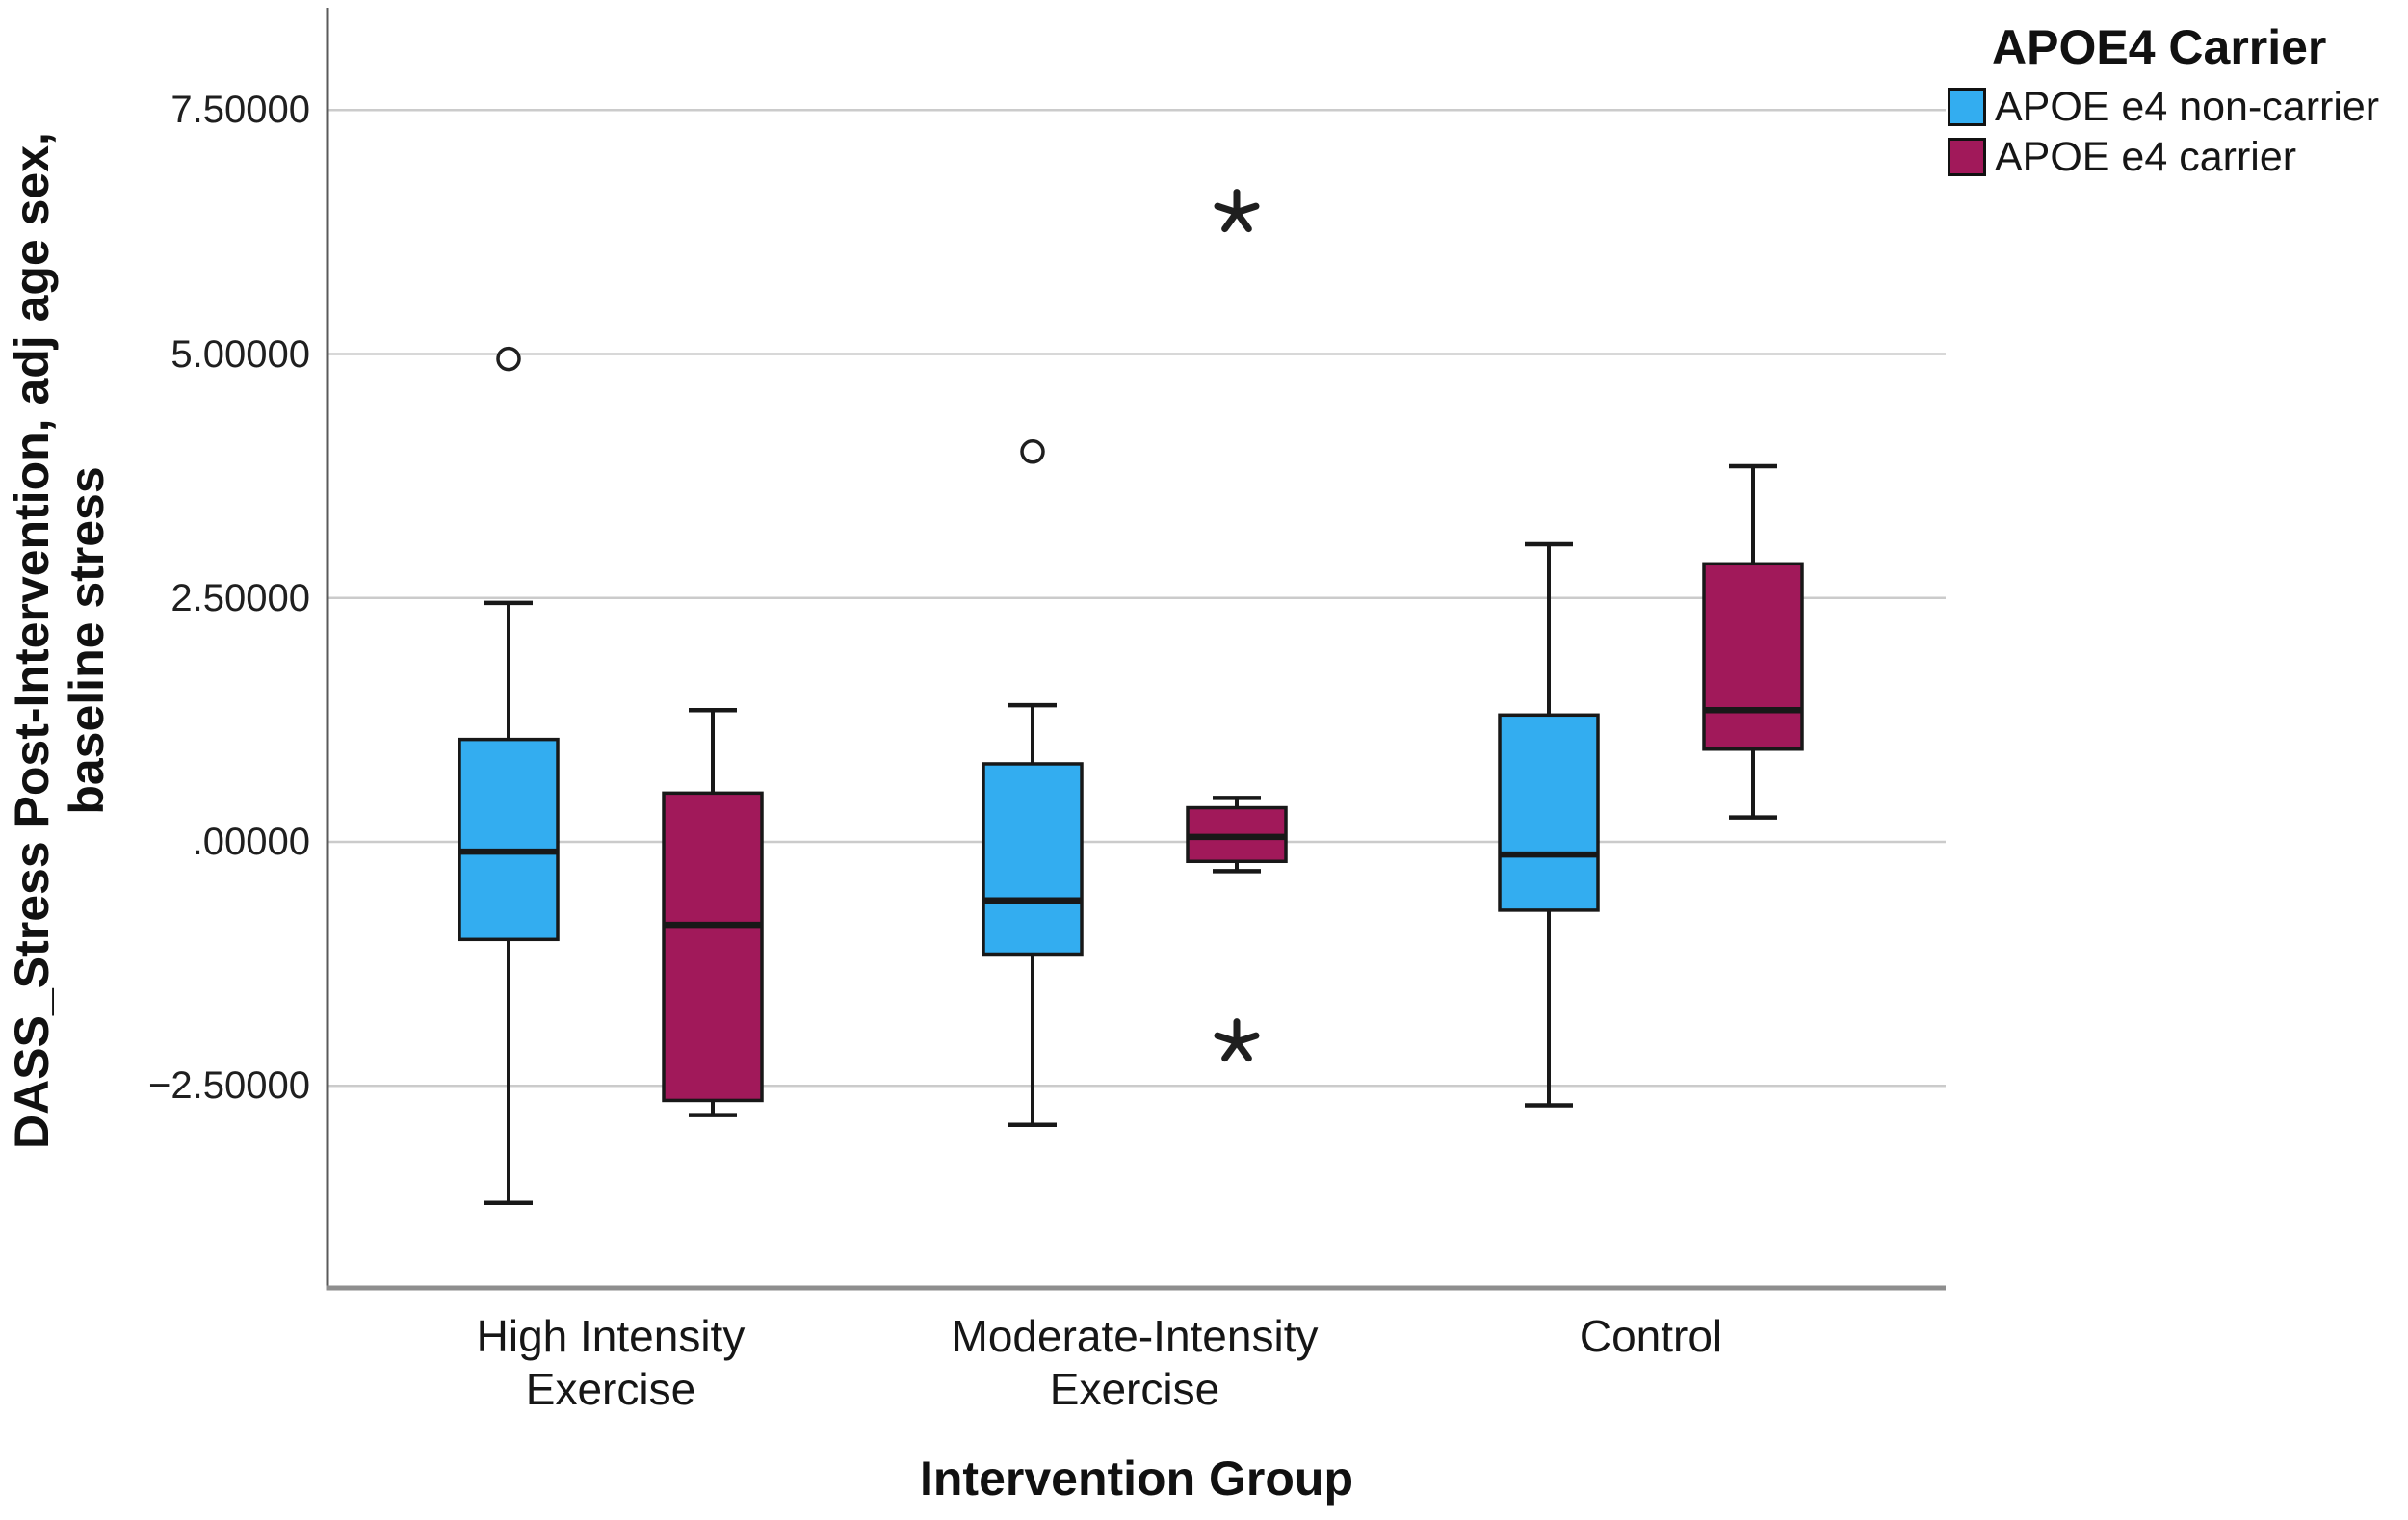  I want to click on x-category-label-line: Moderate-Intensity, so click(1135, 1336).